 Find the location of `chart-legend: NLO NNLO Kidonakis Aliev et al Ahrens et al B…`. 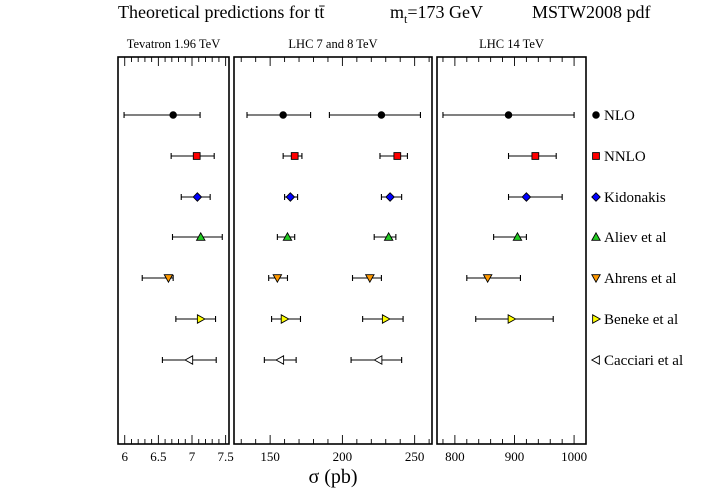

chart-legend: NLO NNLO Kidonakis Aliev et al Ahrens et al B… is located at coordinates (636, 238).